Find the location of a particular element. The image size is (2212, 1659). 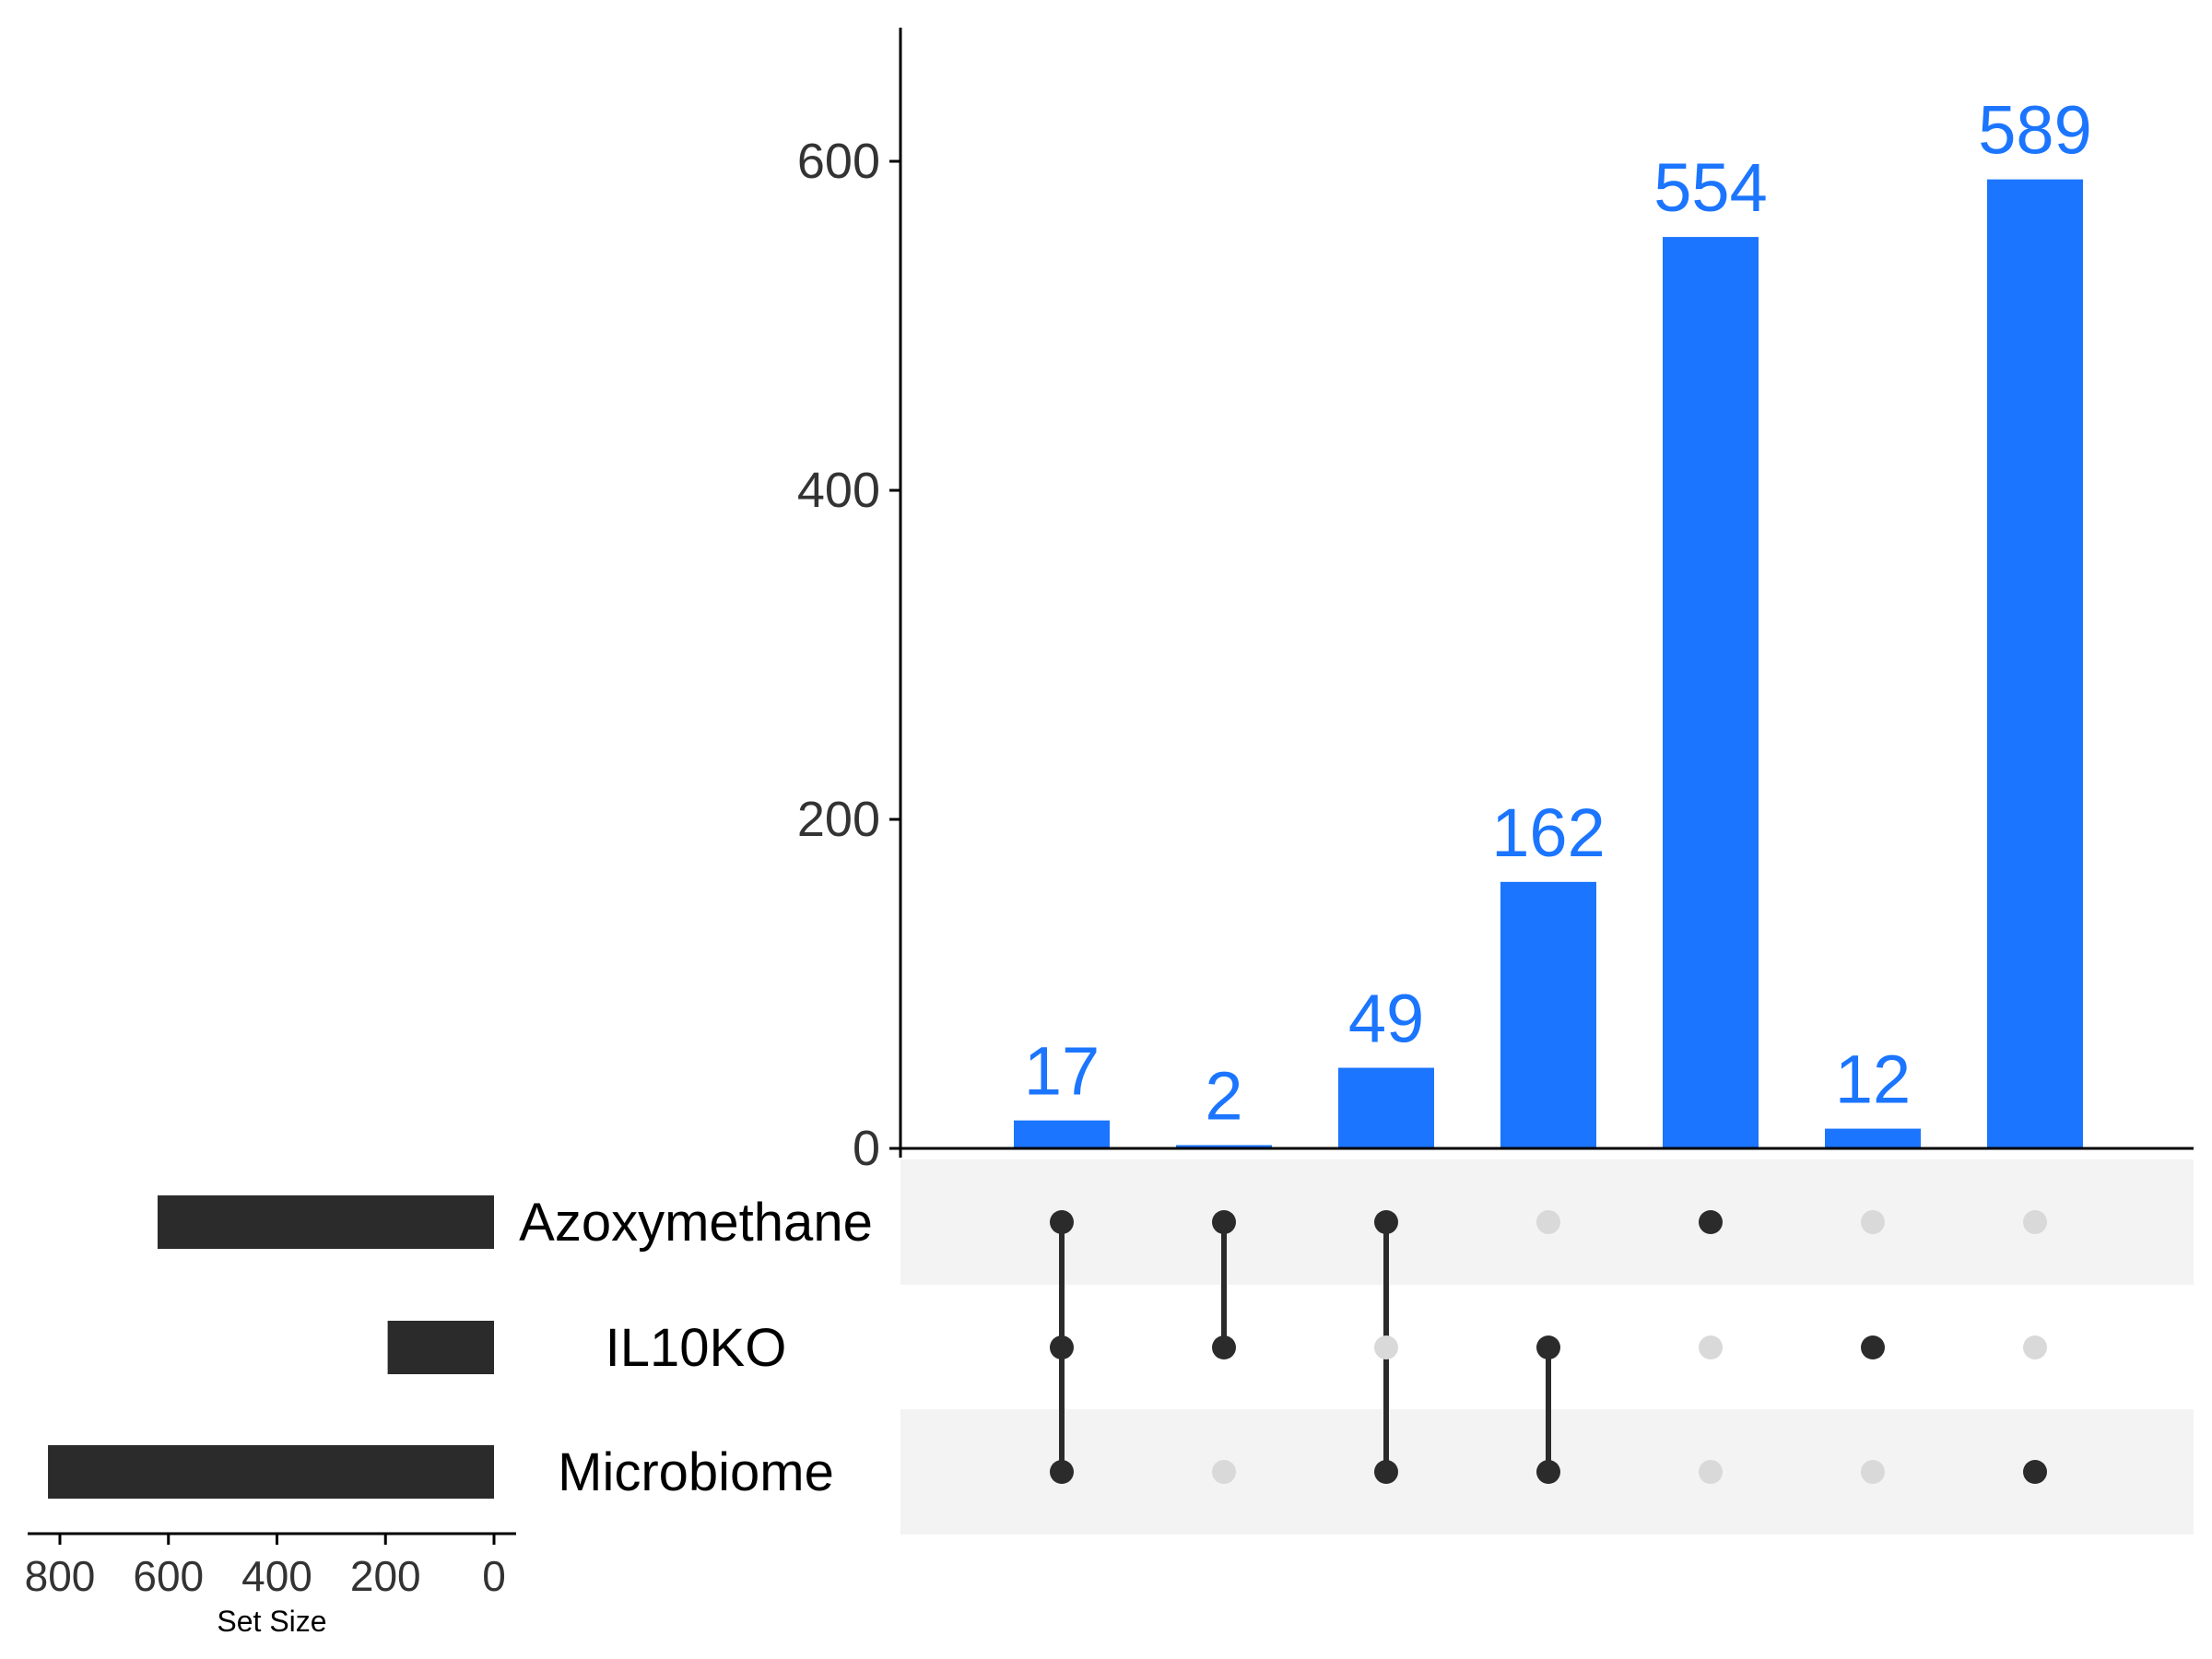

intersection-value-label: 554 is located at coordinates (1710, 187).